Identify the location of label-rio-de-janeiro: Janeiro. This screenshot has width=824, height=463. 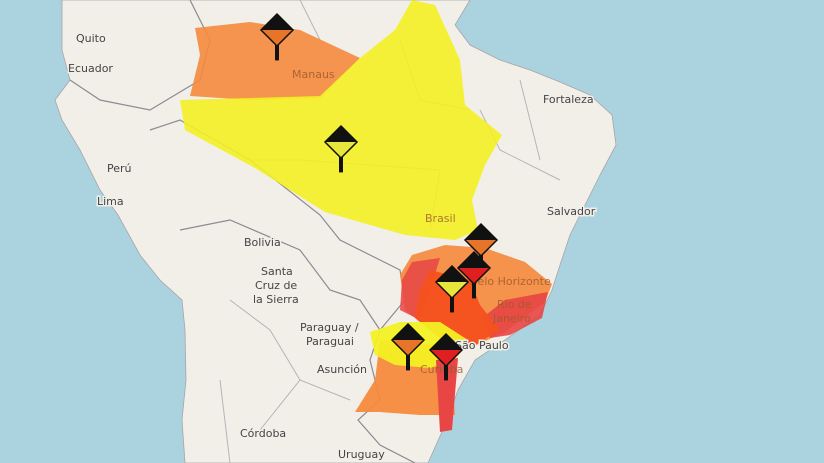
(511, 318).